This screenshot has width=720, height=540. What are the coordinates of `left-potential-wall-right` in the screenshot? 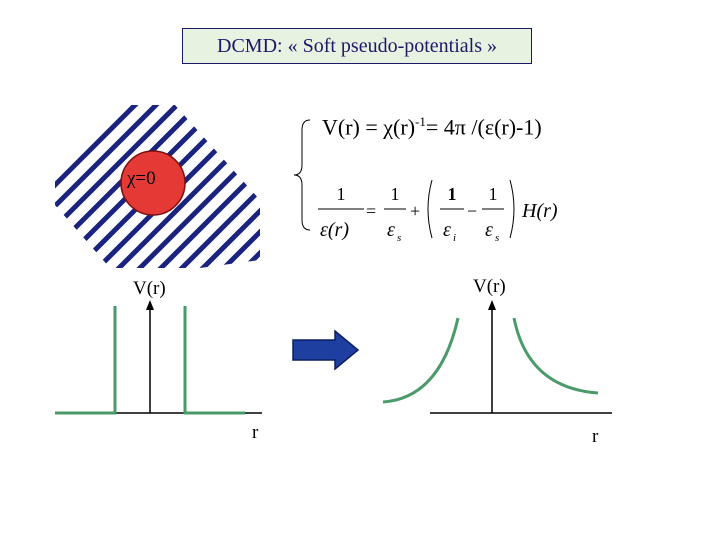 It's located at (214, 360).